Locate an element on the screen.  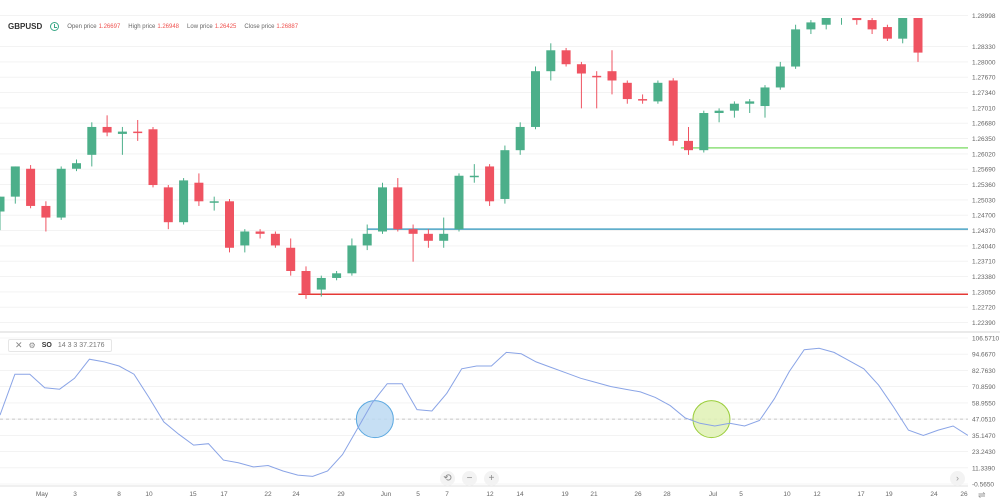
so-axis-tick-label: 70.8590 is located at coordinates (984, 387).